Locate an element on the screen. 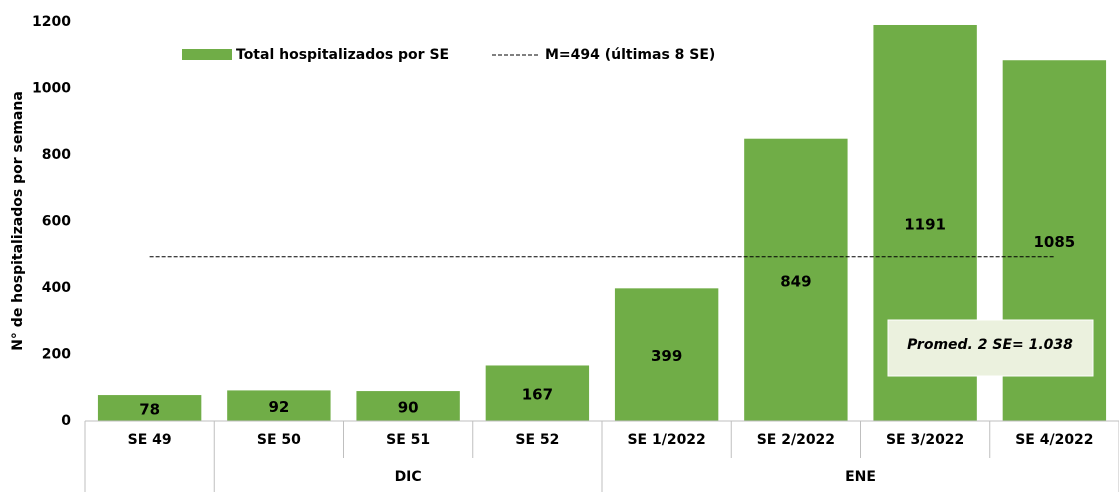  data-label: 849 is located at coordinates (795, 281).